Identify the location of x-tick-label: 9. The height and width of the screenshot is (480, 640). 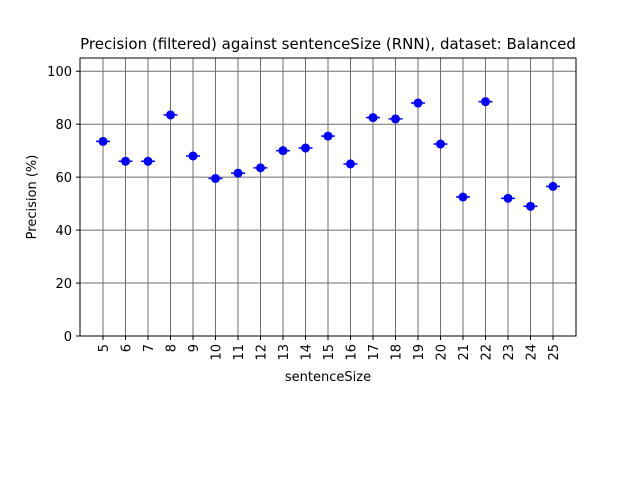
(194, 348).